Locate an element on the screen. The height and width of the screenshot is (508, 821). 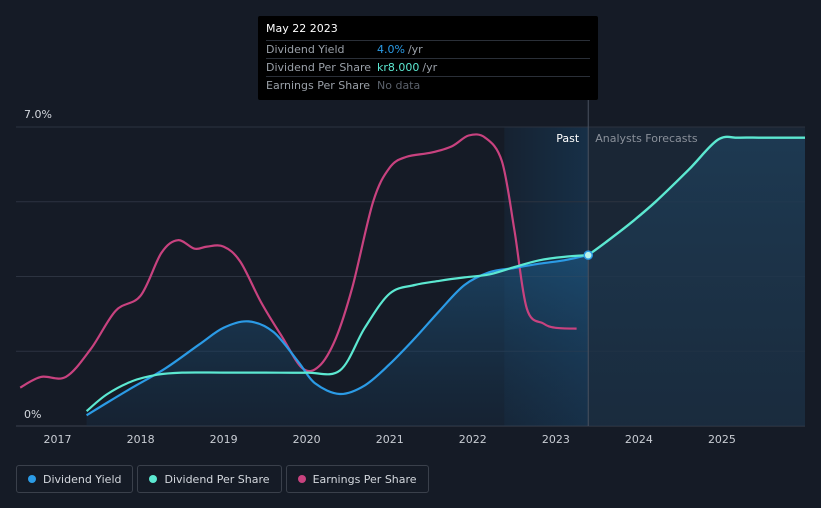
tooltip-label: Dividend Per Share is located at coordinates (319, 67).